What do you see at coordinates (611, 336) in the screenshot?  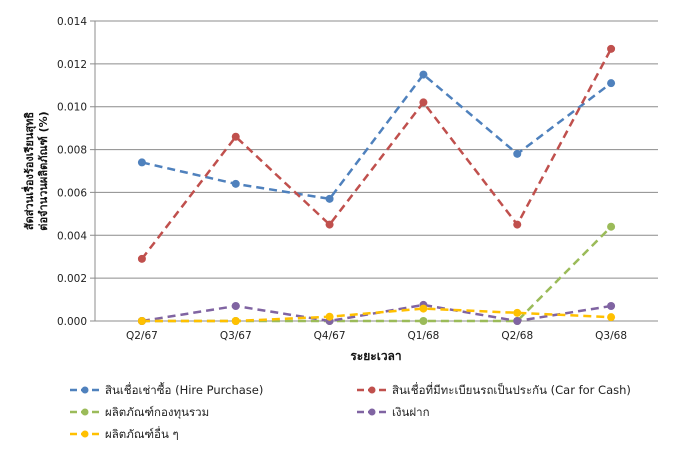 I see `x-tick-label: Q3/68` at bounding box center [611, 336].